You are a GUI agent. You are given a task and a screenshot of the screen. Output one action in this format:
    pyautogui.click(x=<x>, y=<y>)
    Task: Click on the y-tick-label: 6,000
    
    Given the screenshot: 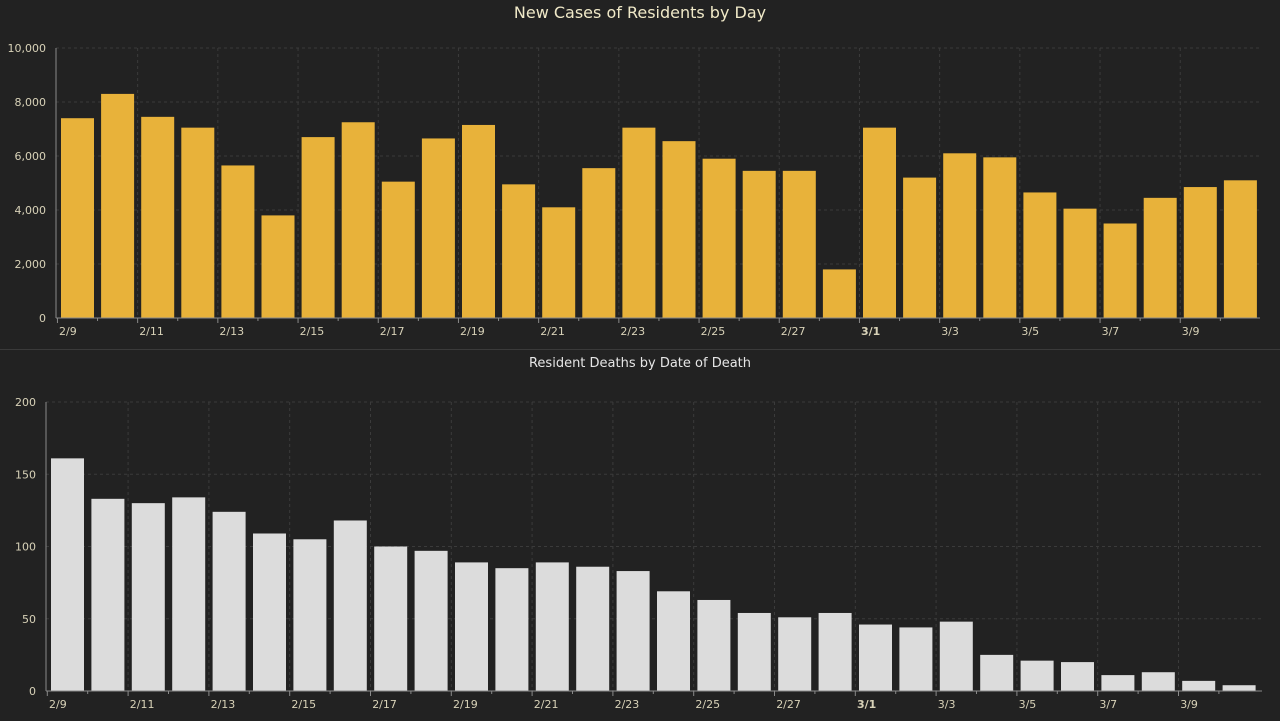 What is the action you would take?
    pyautogui.click(x=31, y=156)
    